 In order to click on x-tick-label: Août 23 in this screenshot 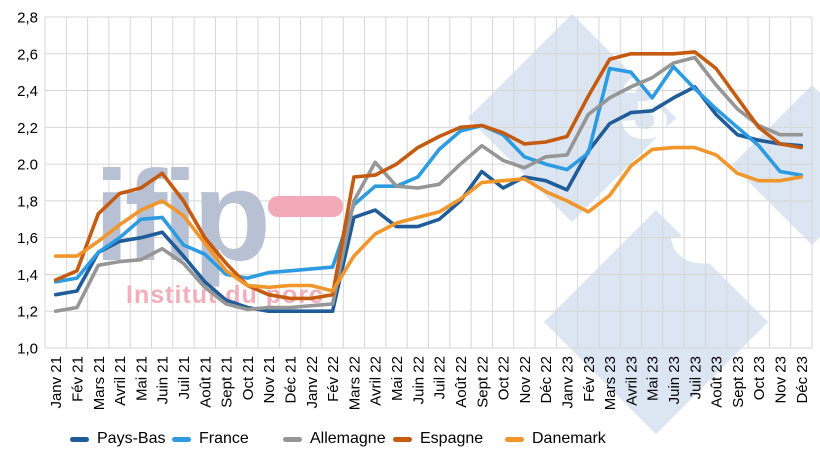, I will do `click(717, 382)`.